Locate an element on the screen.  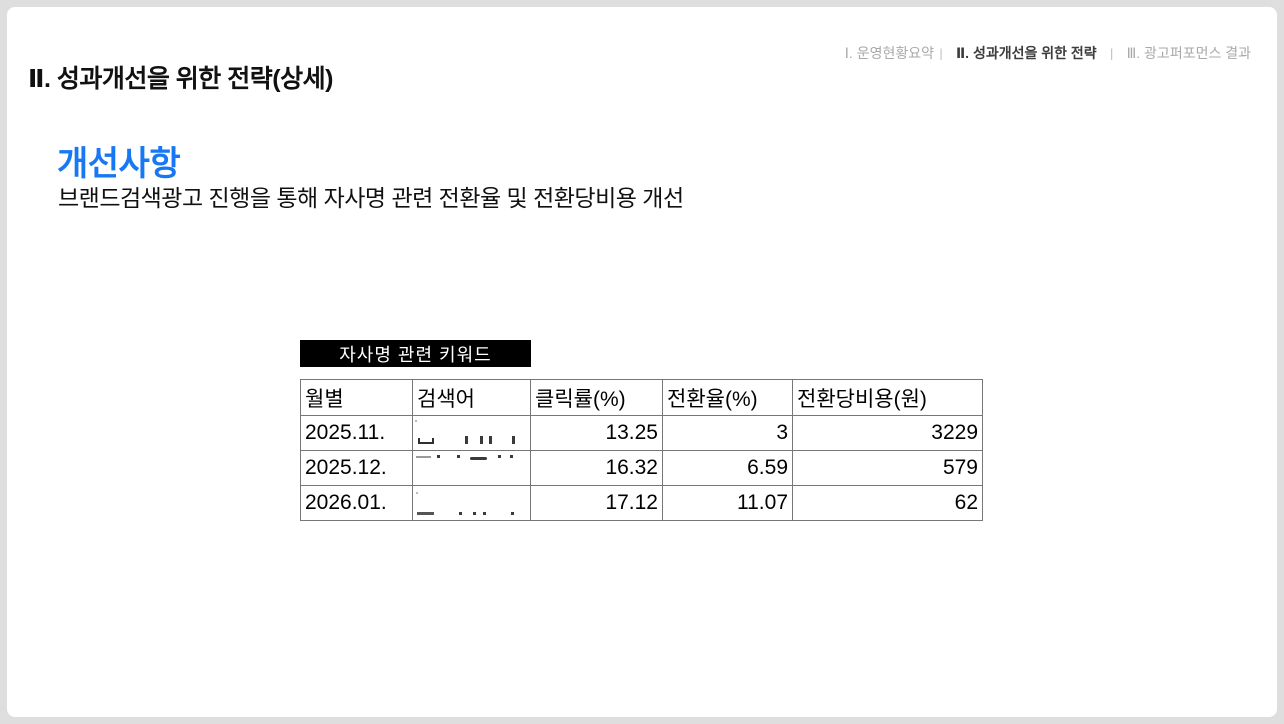
header-month: 월별 is located at coordinates (356, 397).